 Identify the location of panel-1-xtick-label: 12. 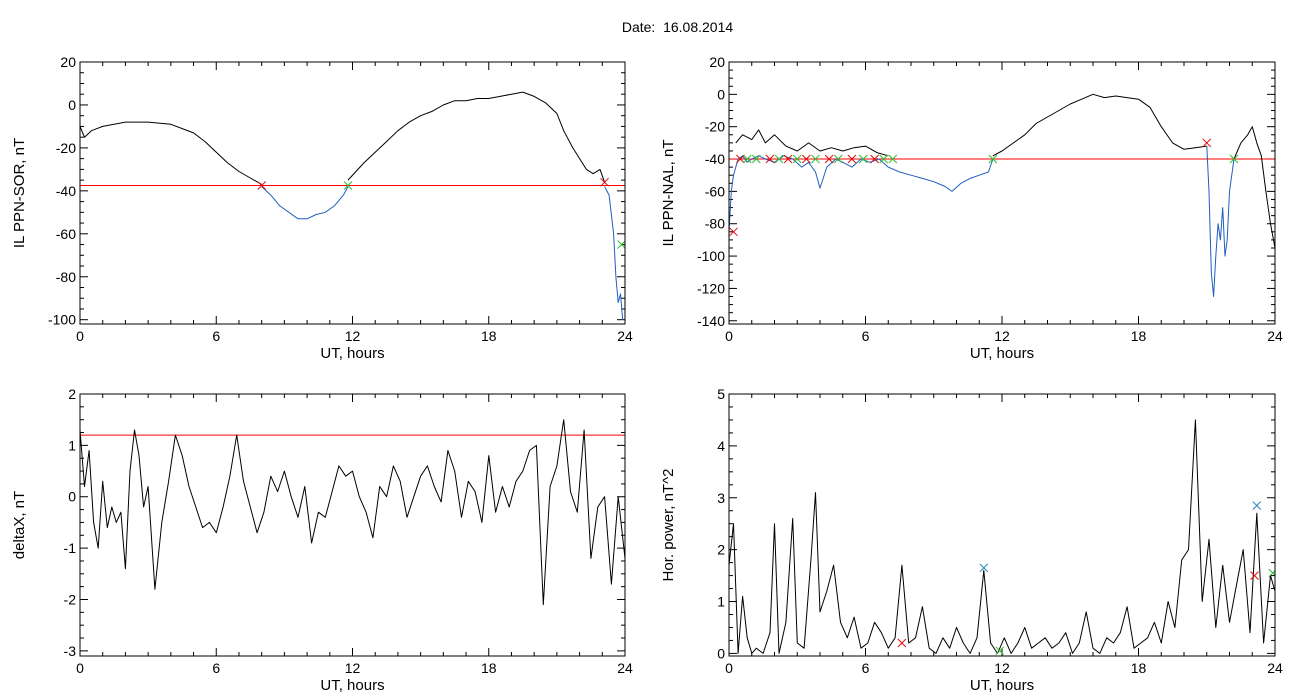
(353, 336).